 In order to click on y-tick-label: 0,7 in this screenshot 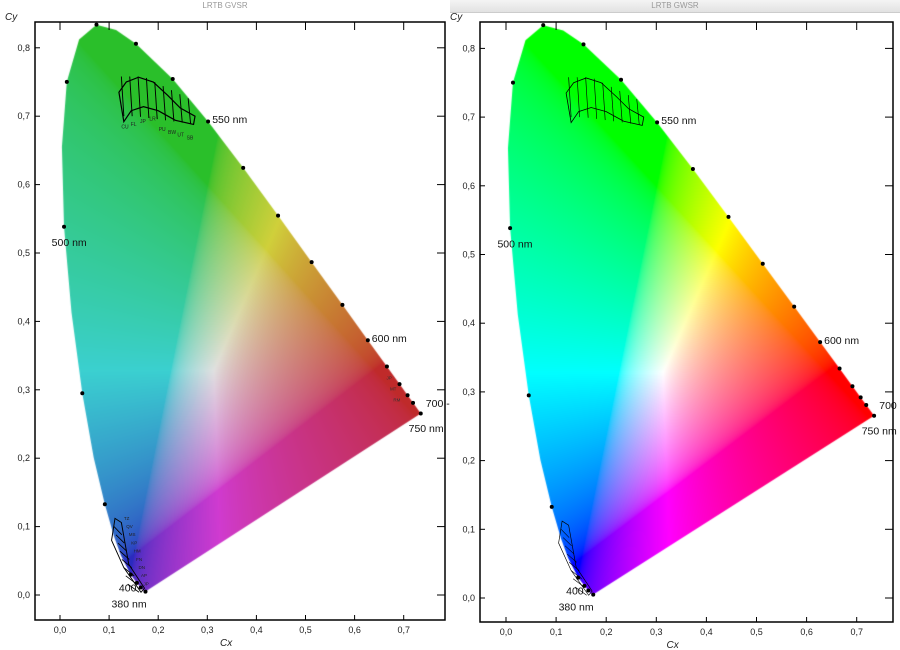, I will do `click(23, 116)`.